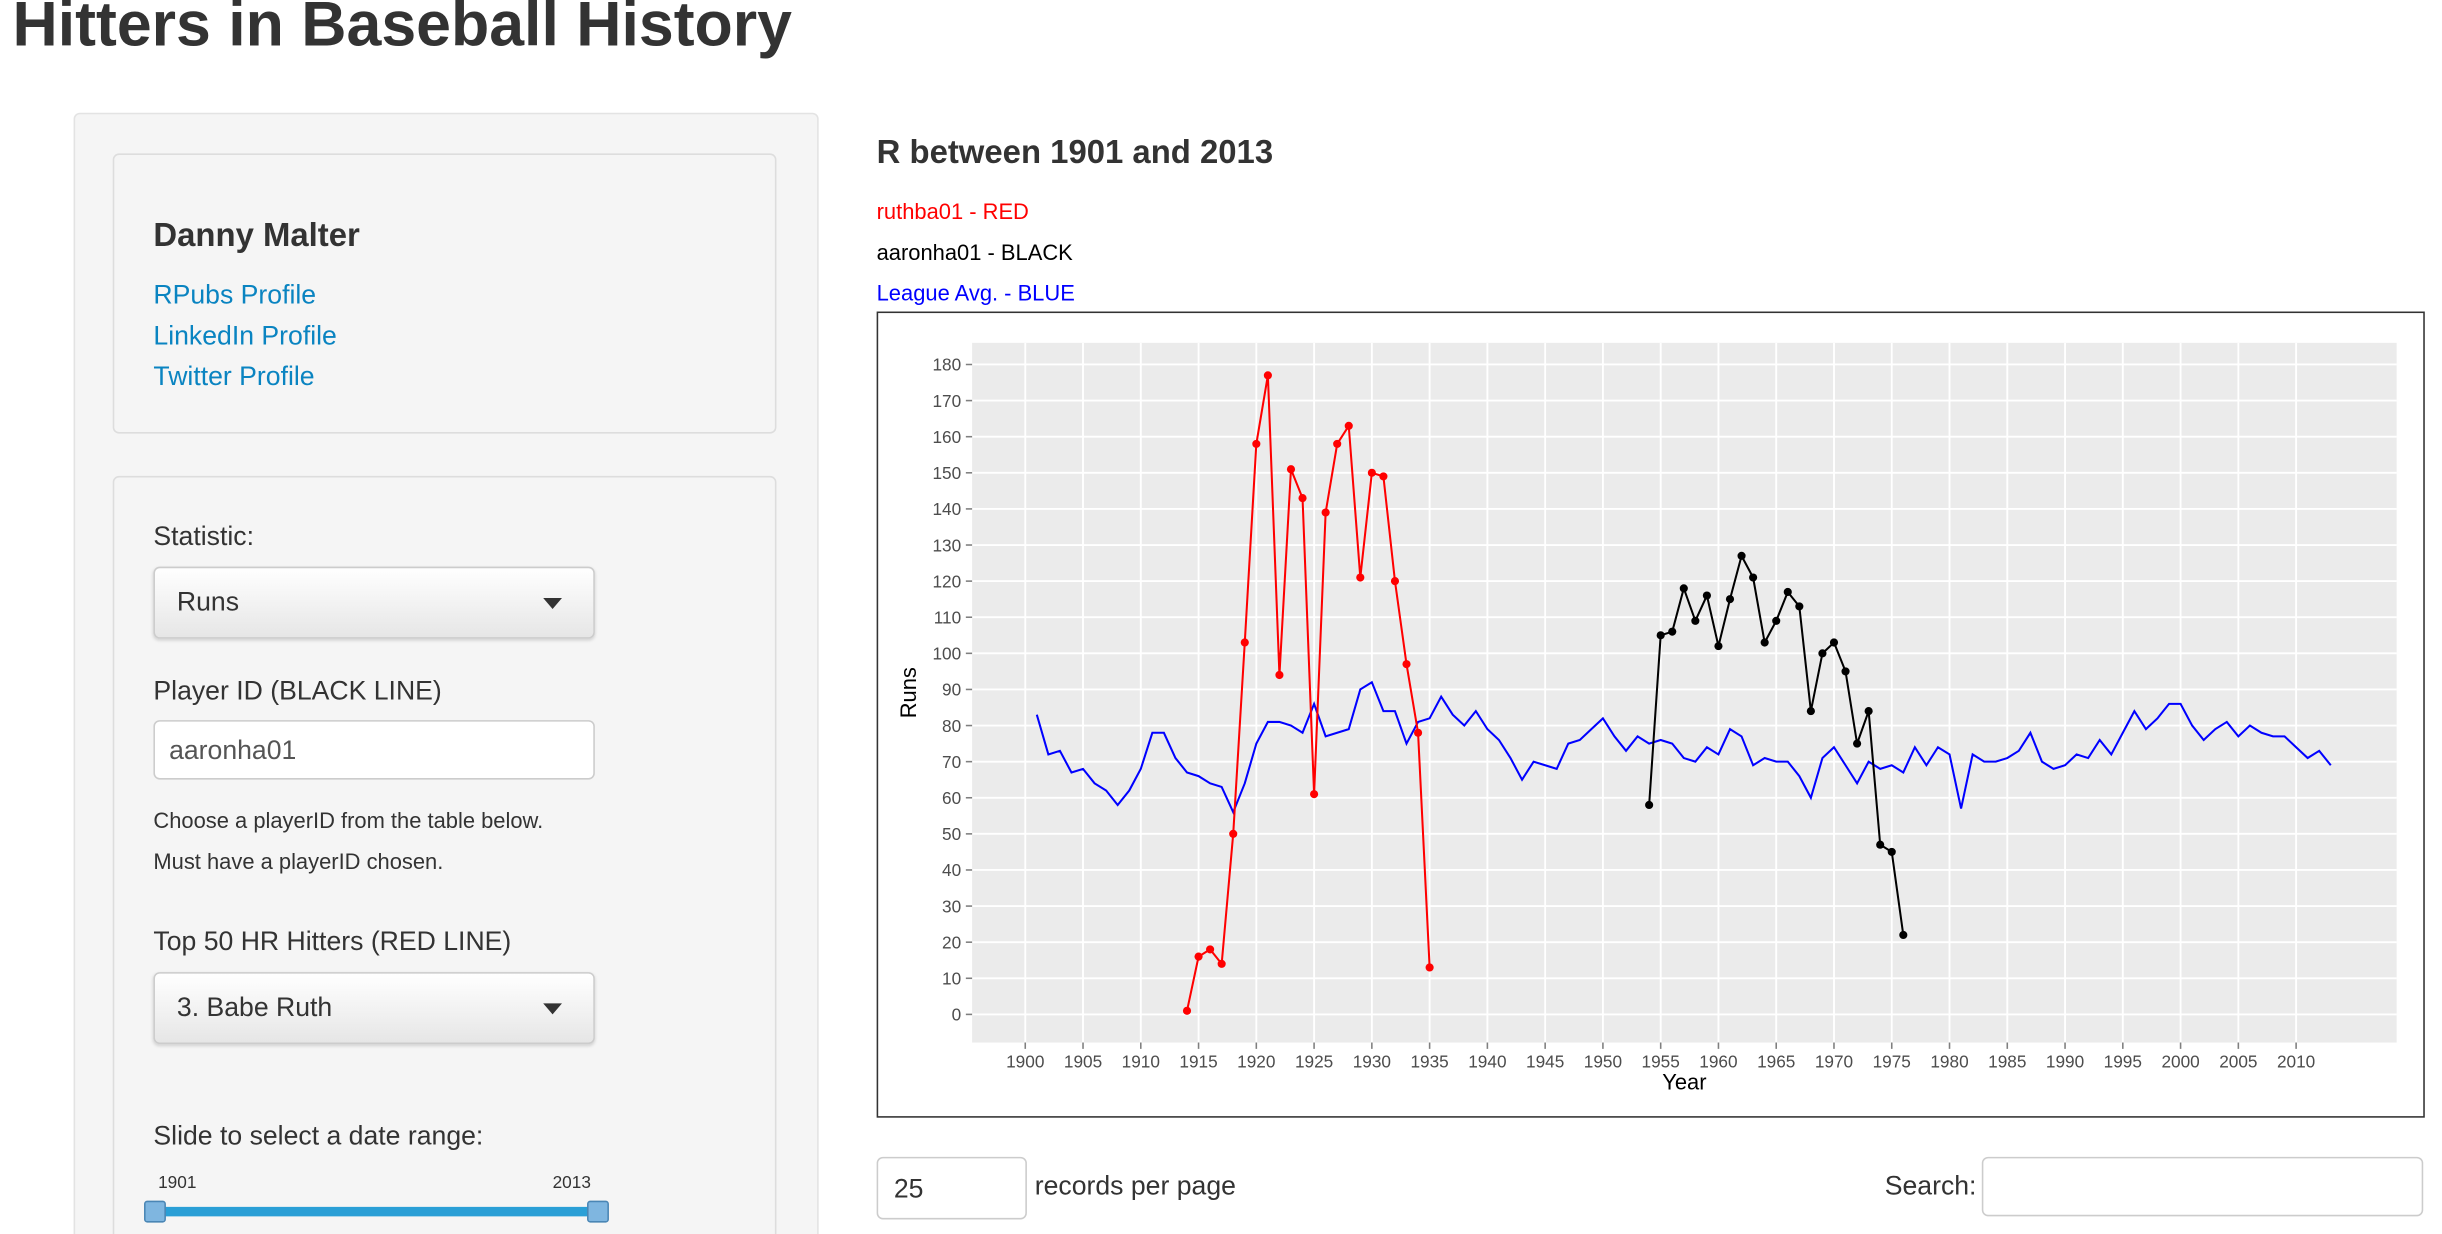 The image size is (2442, 1234). I want to click on y-tick-label: 90, so click(951, 690).